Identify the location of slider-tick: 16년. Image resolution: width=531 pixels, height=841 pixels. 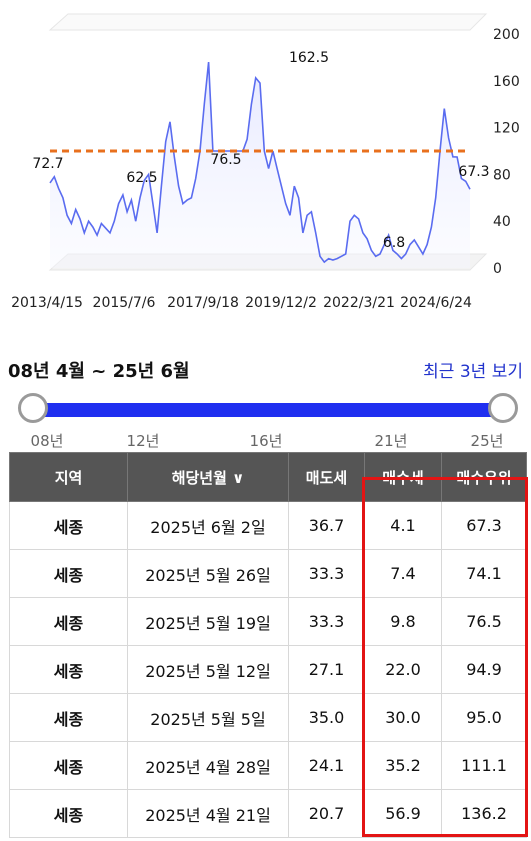
(266, 441).